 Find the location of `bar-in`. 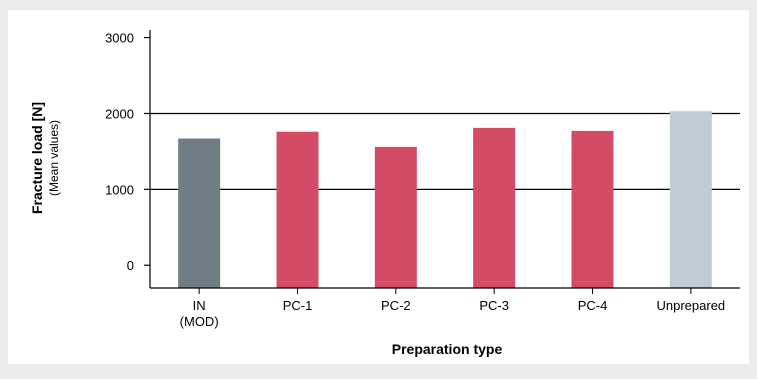

bar-in is located at coordinates (199, 213).